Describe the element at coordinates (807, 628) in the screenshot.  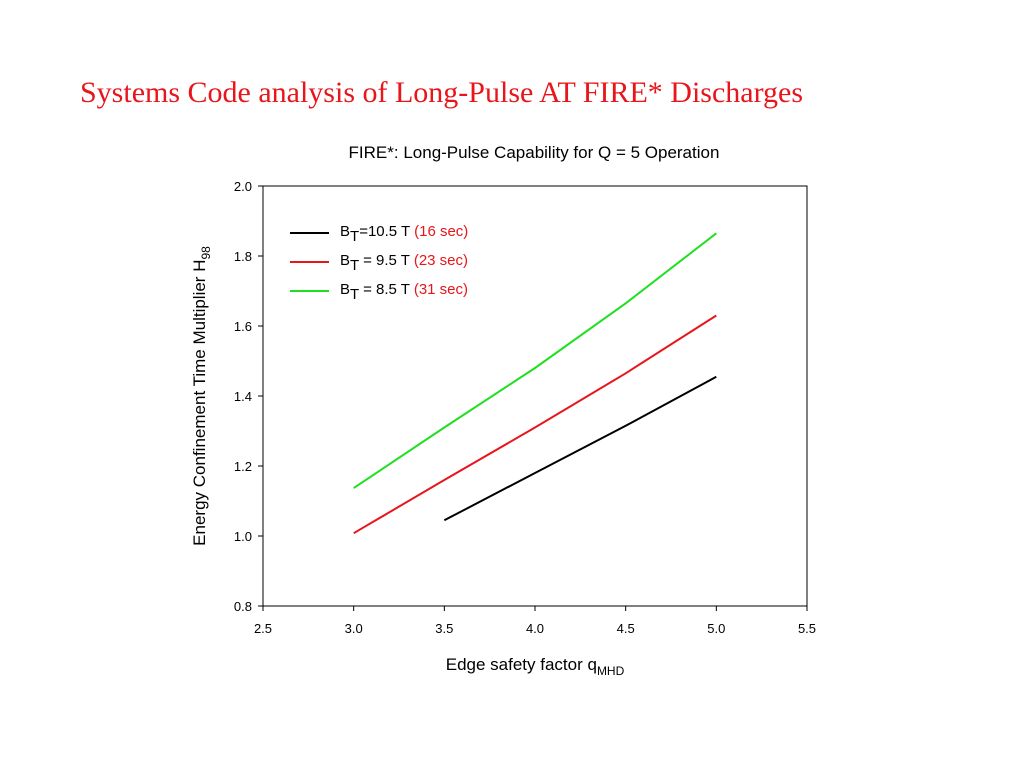
I see `x-tick-label: 5.5` at that location.